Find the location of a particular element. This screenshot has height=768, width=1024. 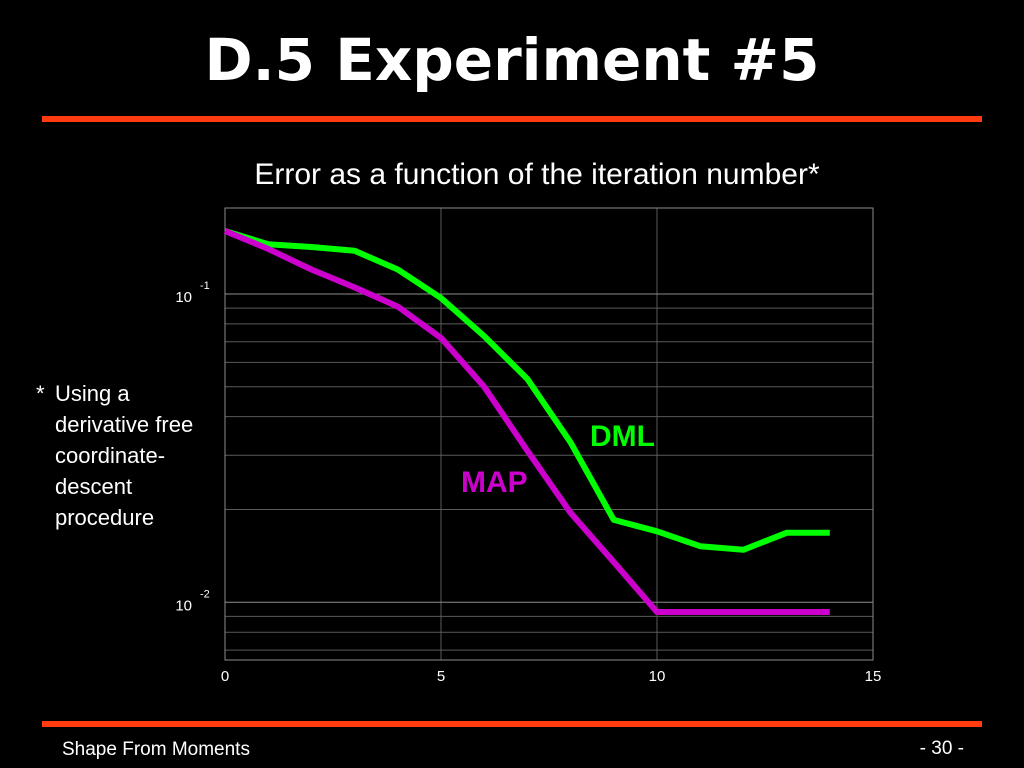

x-tick-label: 5 is located at coordinates (441, 676).